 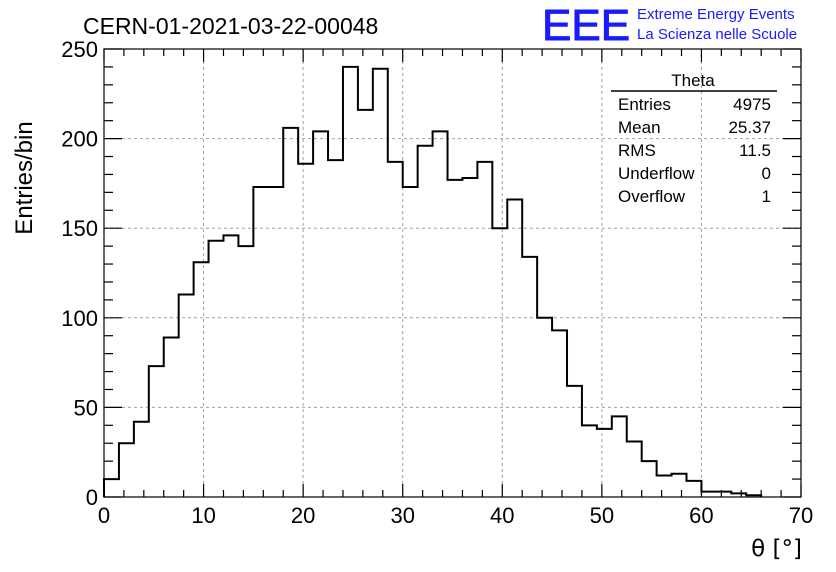 I want to click on stats-label: Mean, so click(x=639, y=127).